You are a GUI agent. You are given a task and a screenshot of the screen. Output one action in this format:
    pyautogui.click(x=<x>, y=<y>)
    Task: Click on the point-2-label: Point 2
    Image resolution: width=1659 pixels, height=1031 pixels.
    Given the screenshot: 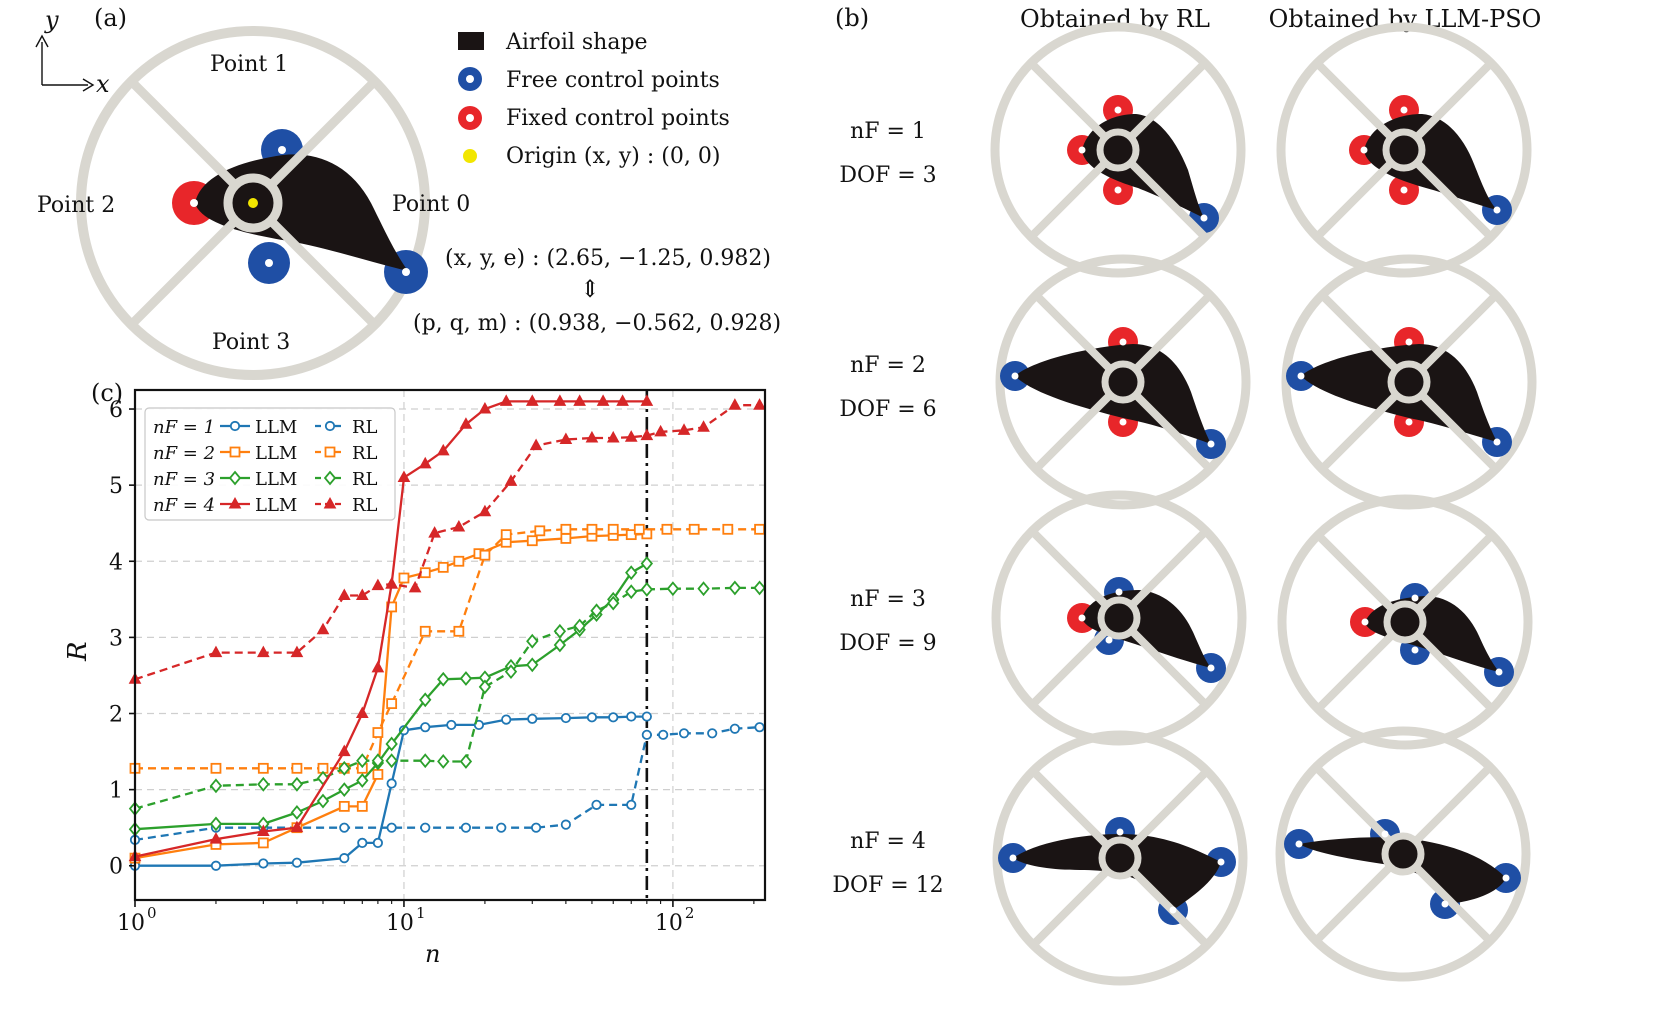 What is the action you would take?
    pyautogui.click(x=76, y=205)
    